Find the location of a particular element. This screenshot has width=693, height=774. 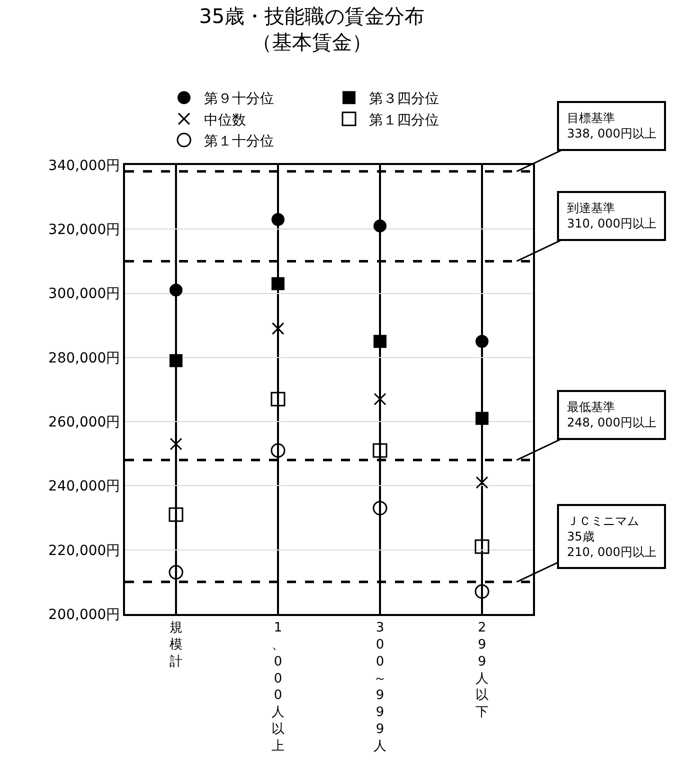

x-tick-label: 299人以下 is located at coordinates (482, 670).